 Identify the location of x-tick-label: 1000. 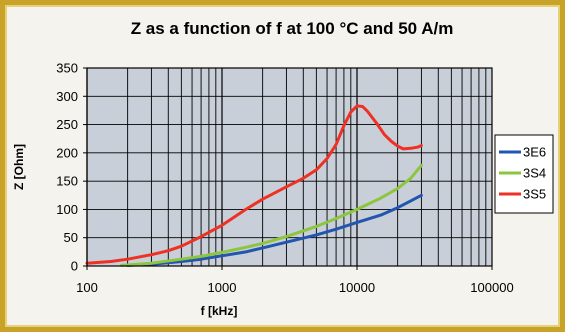
(222, 287).